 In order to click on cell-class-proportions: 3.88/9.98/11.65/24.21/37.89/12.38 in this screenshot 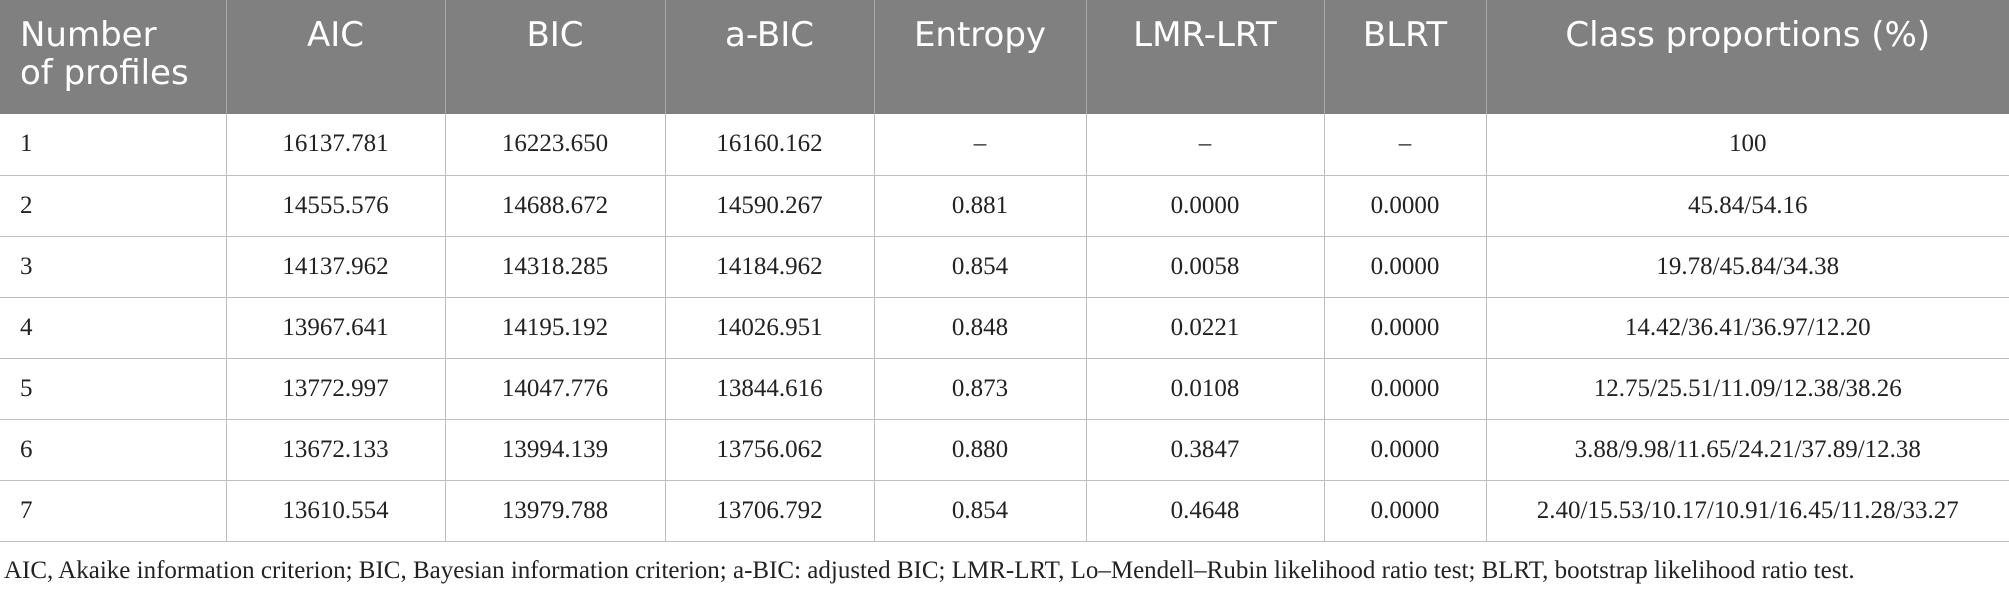, I will do `click(1747, 450)`.